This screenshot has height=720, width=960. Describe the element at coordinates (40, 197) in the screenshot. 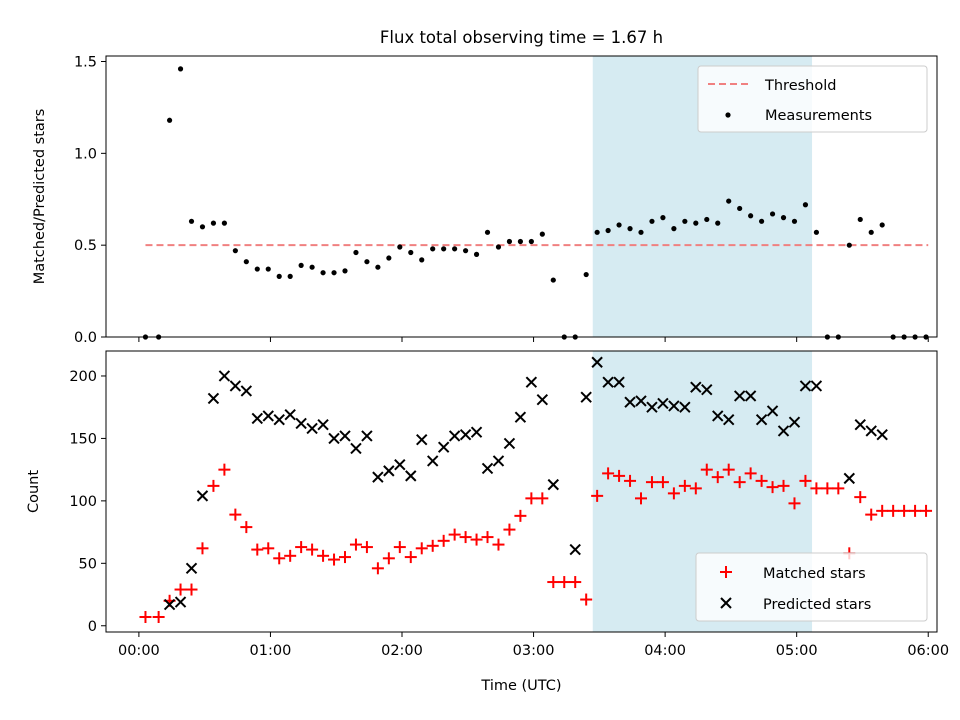

I see `ratio-y-axis-label: Matched/Predicted stars` at that location.